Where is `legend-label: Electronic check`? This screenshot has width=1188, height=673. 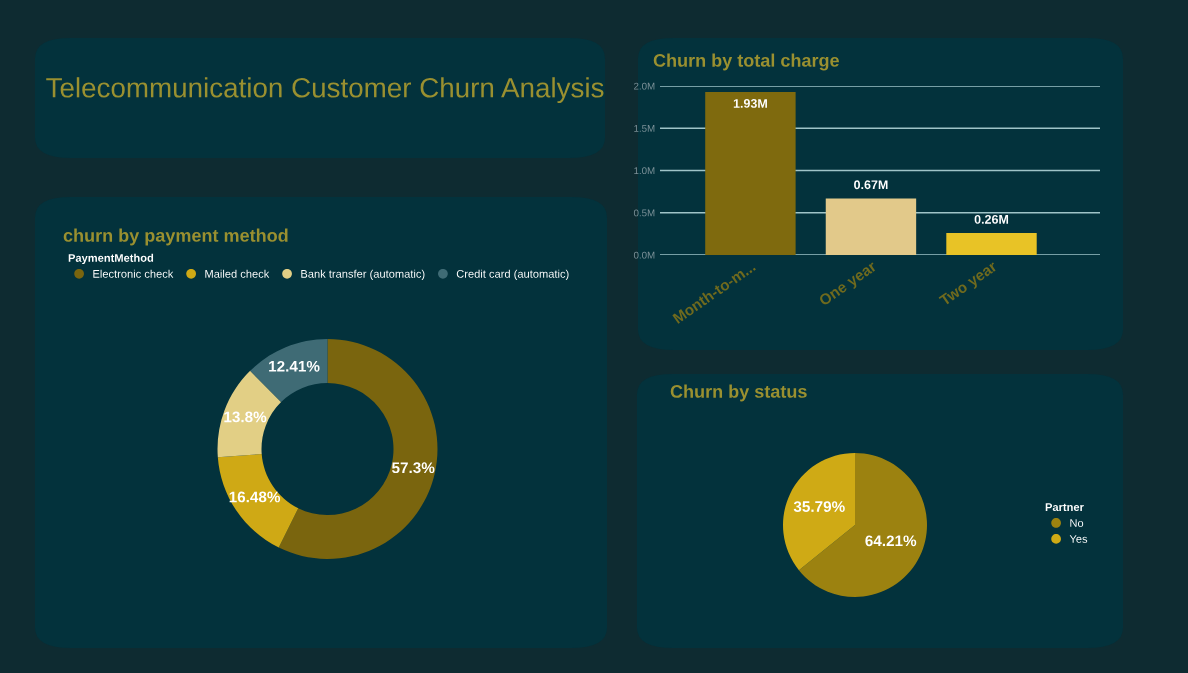 legend-label: Electronic check is located at coordinates (133, 273).